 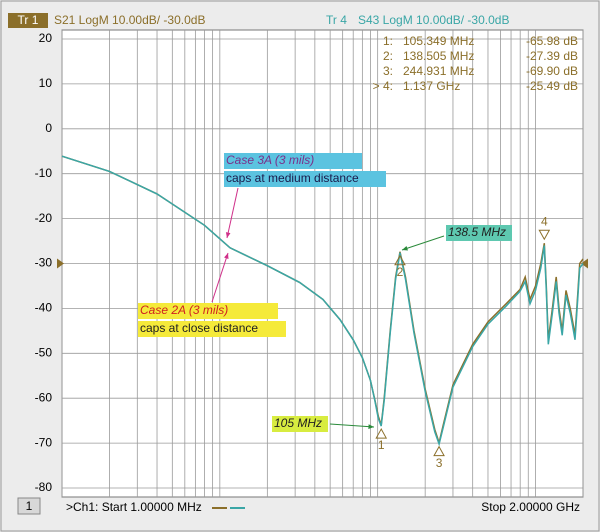 I want to click on marker-name: 1:, so click(x=388, y=41).